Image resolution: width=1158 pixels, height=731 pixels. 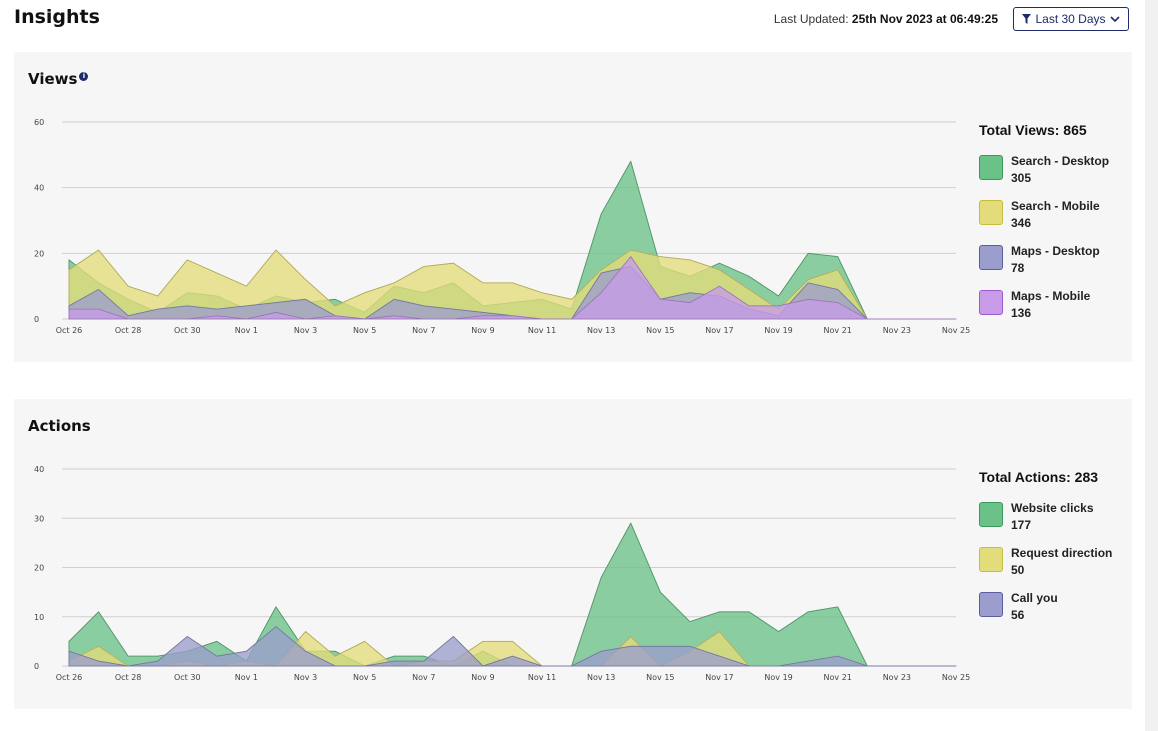 What do you see at coordinates (39, 617) in the screenshot?
I see `y-tick-label: 10` at bounding box center [39, 617].